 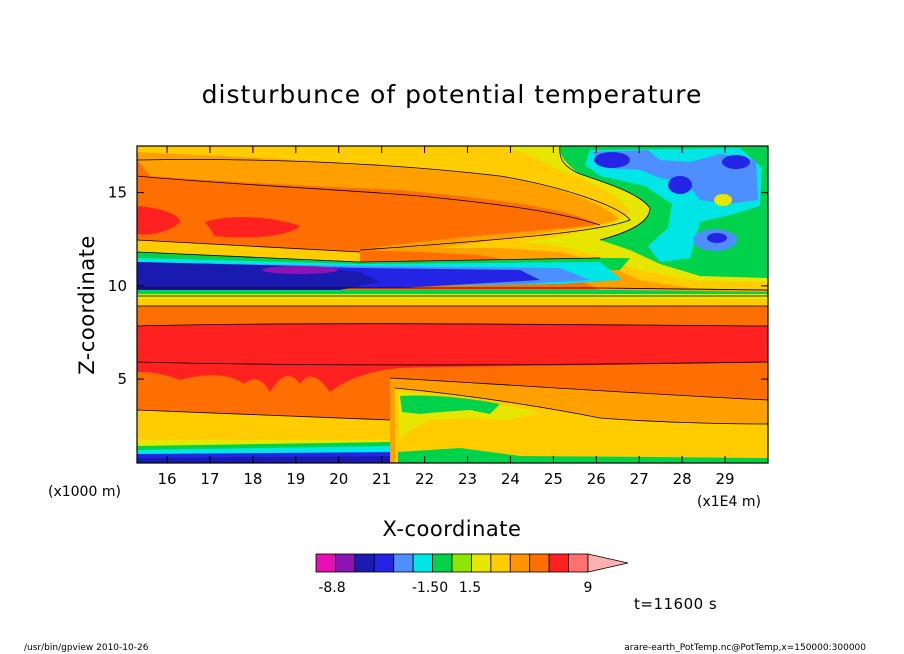 I want to click on field-band-purple, so click(x=300, y=270).